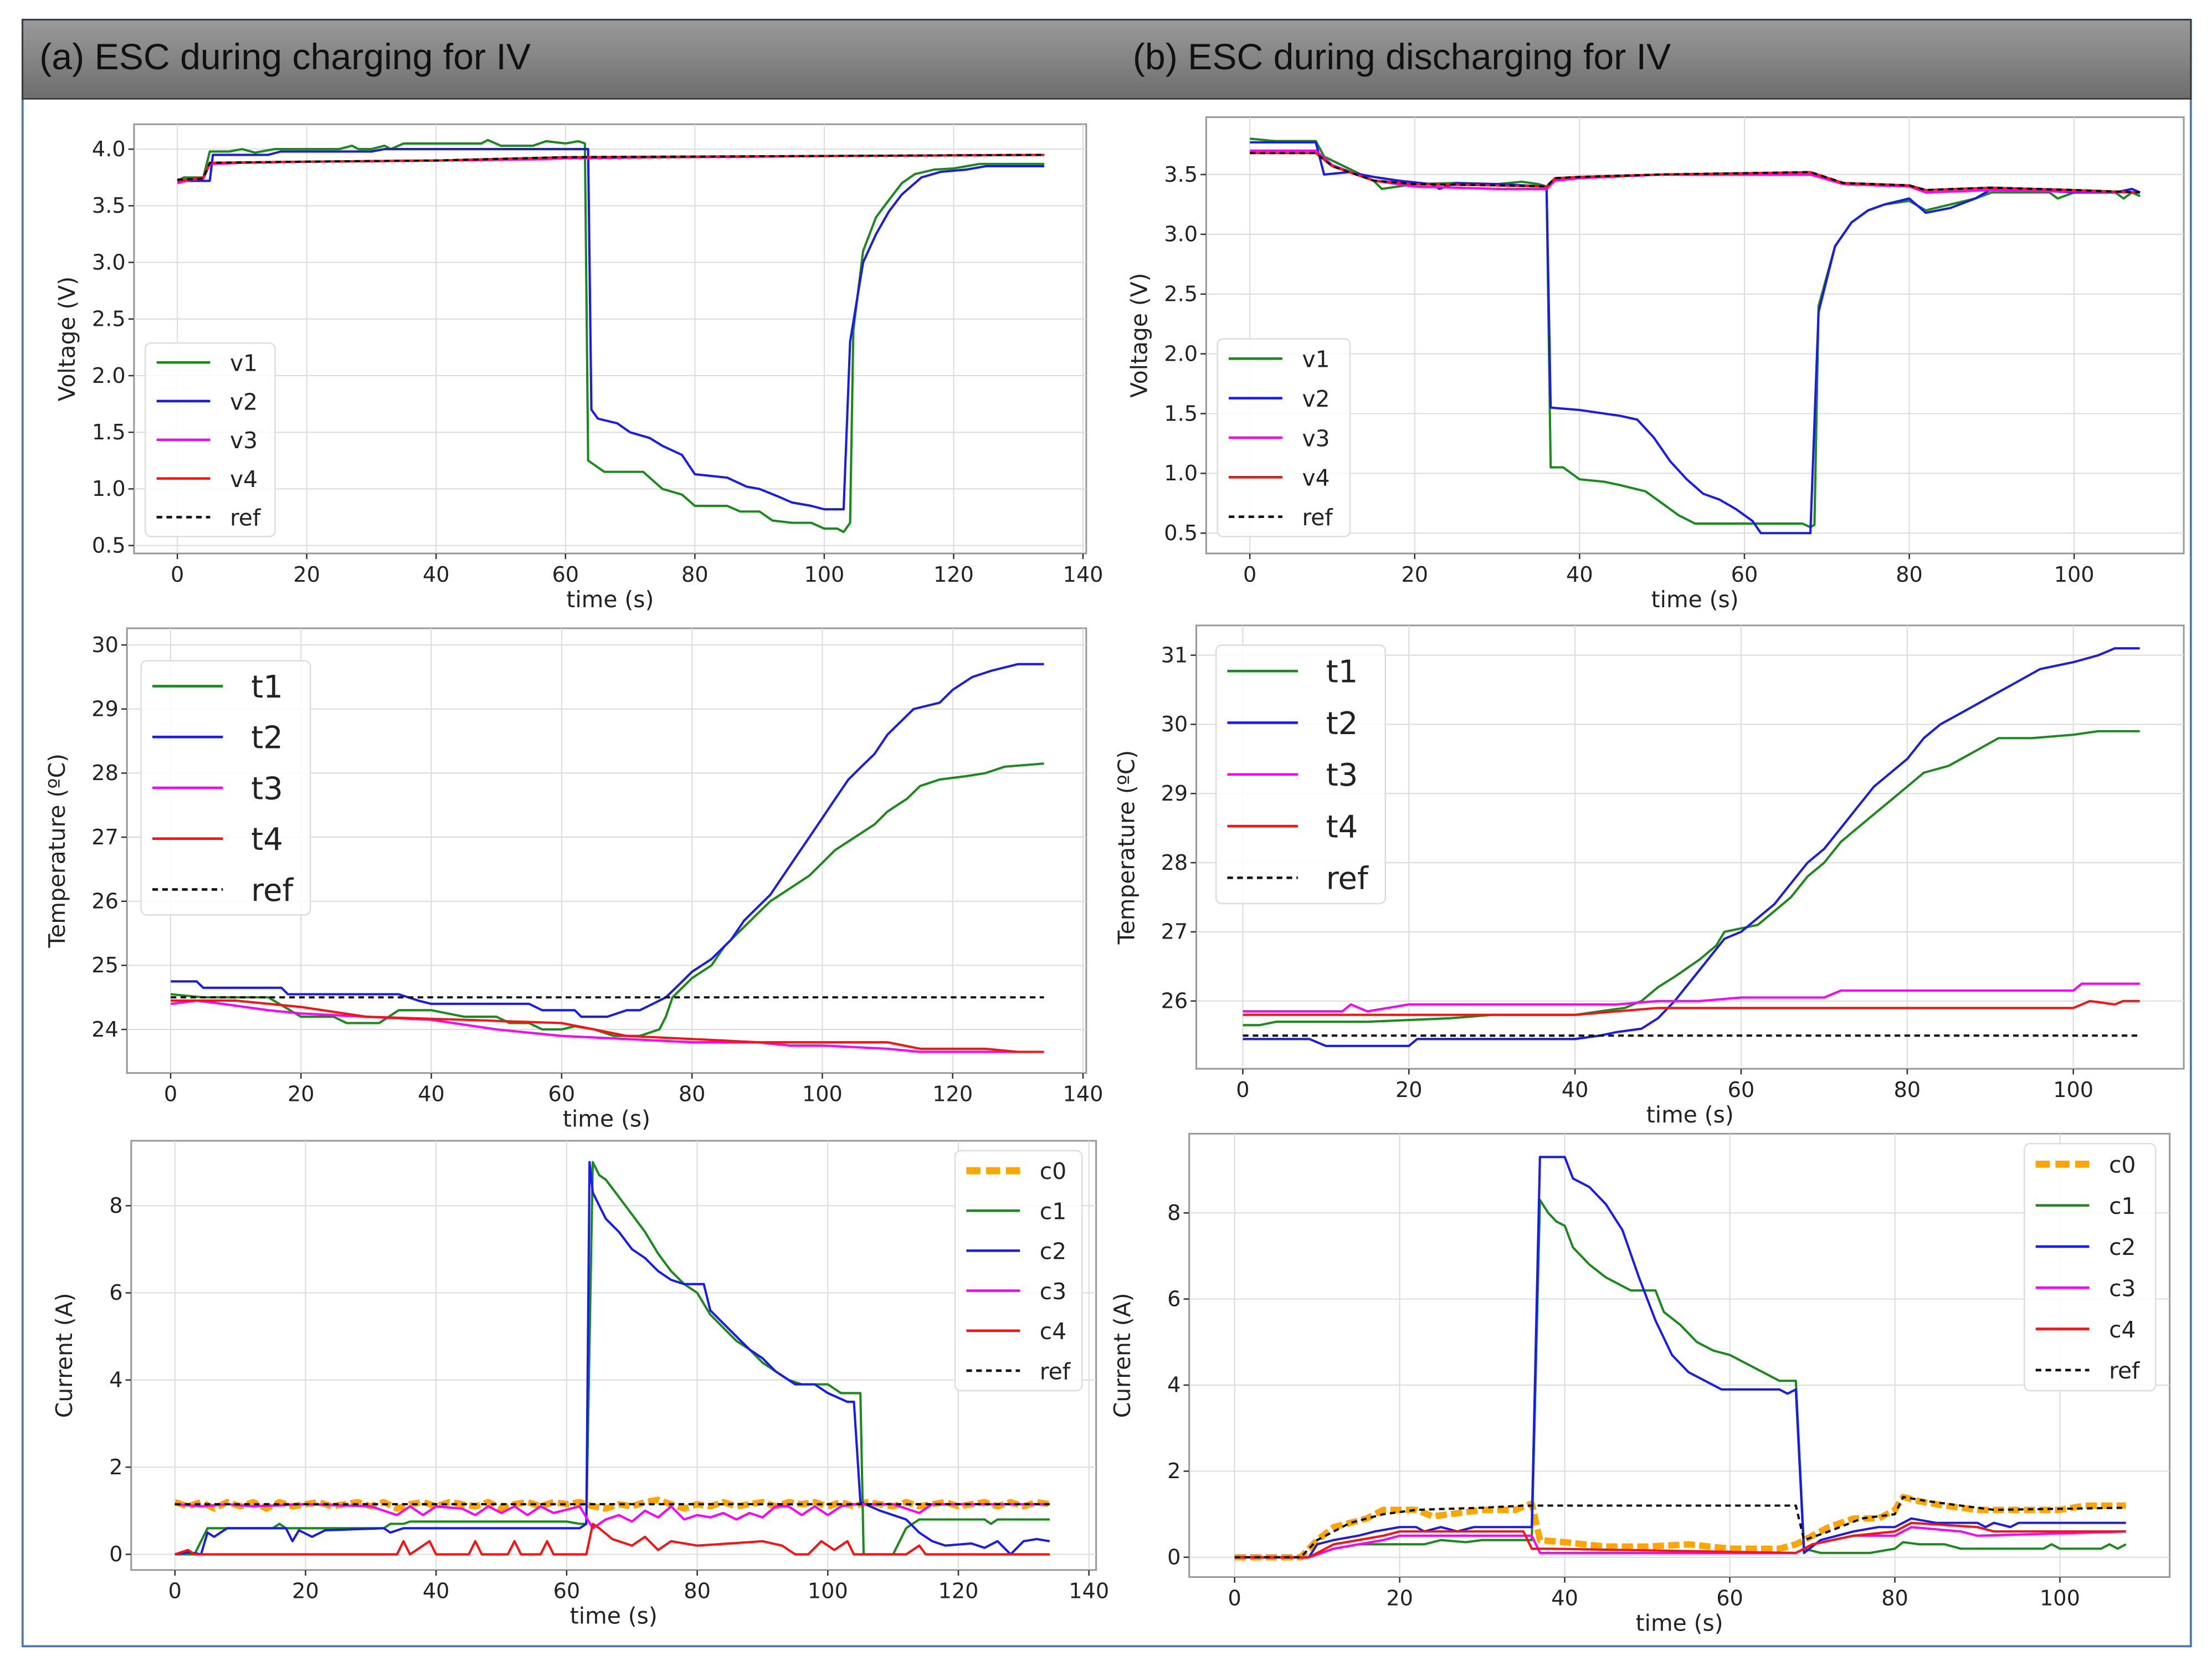  Describe the element at coordinates (285, 57) in the screenshot. I see `panel-a-title: (a) ESC during charging for IV` at that location.